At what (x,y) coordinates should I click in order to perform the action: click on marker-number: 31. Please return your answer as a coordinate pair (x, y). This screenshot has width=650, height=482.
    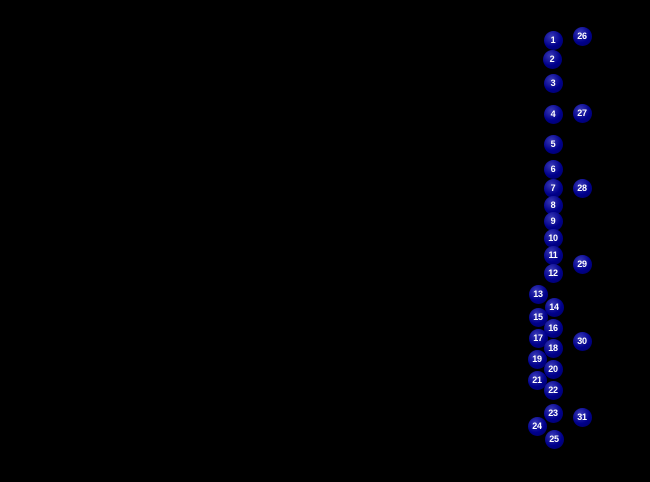
    Looking at the image, I should click on (582, 416).